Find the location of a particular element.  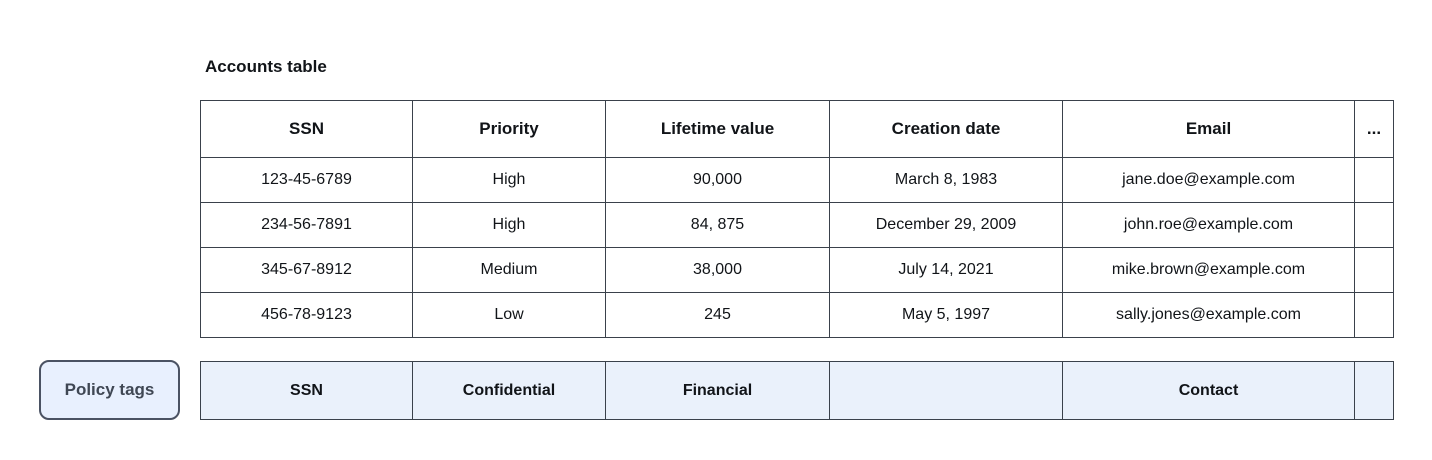

column-header-creation-date: Creation date is located at coordinates (946, 129).